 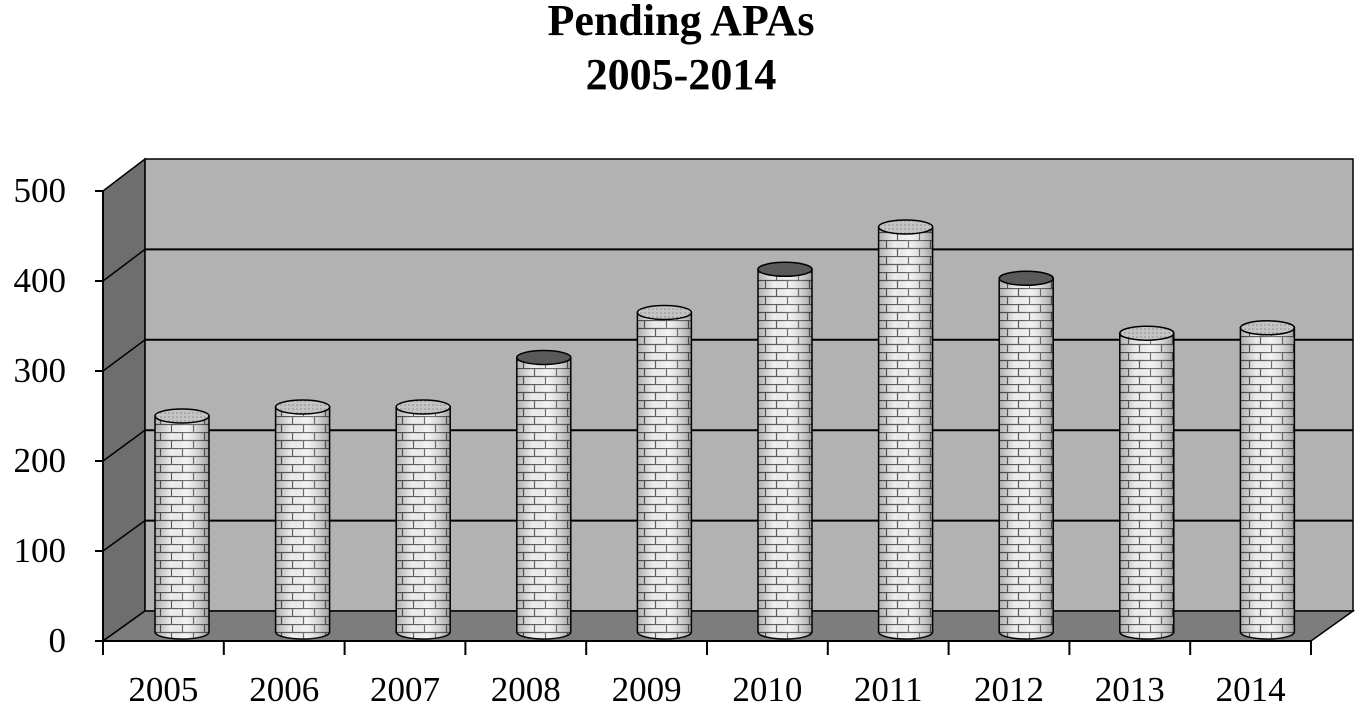 What do you see at coordinates (40, 460) in the screenshot?
I see `y-tick-label: 200` at bounding box center [40, 460].